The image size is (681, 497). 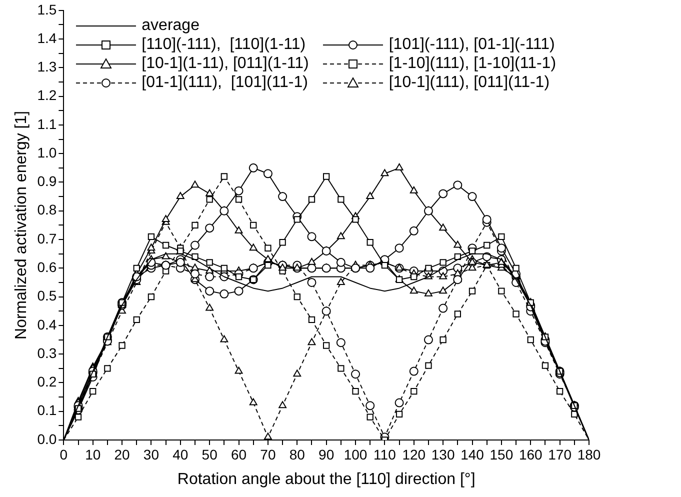 What do you see at coordinates (47, 210) in the screenshot?
I see `y-tick-label: 0.8` at bounding box center [47, 210].